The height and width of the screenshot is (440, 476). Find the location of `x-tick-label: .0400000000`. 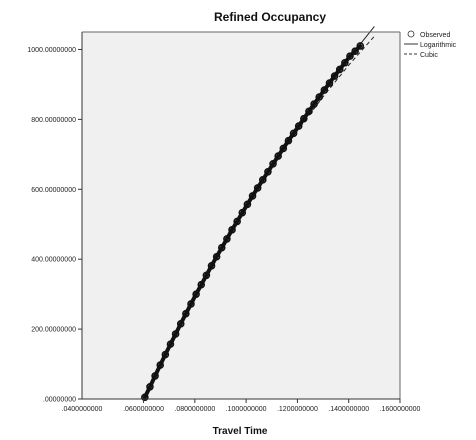

x-tick-label: .0400000000 is located at coordinates (82, 409).